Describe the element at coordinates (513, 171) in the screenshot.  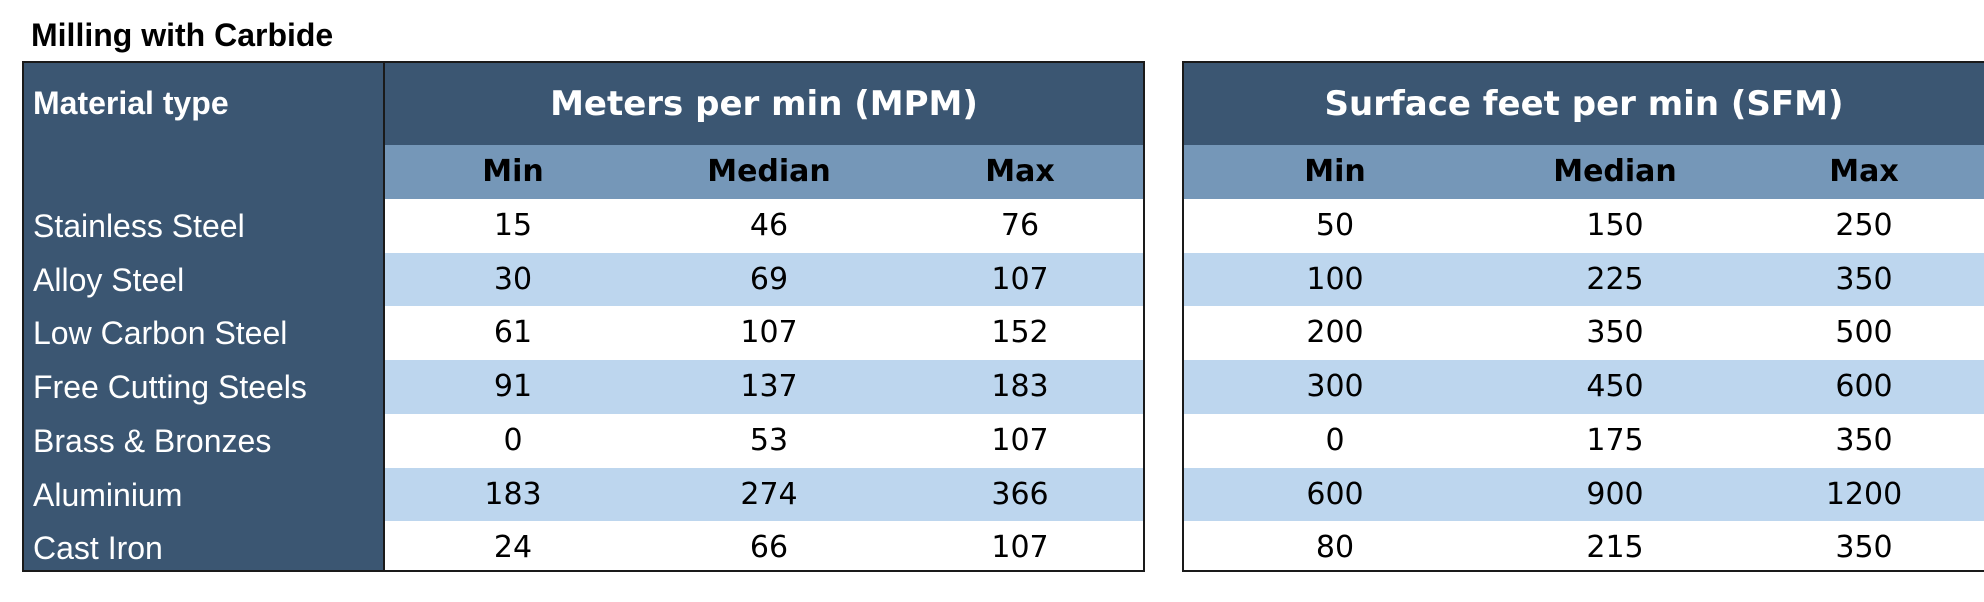
I see `mpm-min-header: Min` at that location.